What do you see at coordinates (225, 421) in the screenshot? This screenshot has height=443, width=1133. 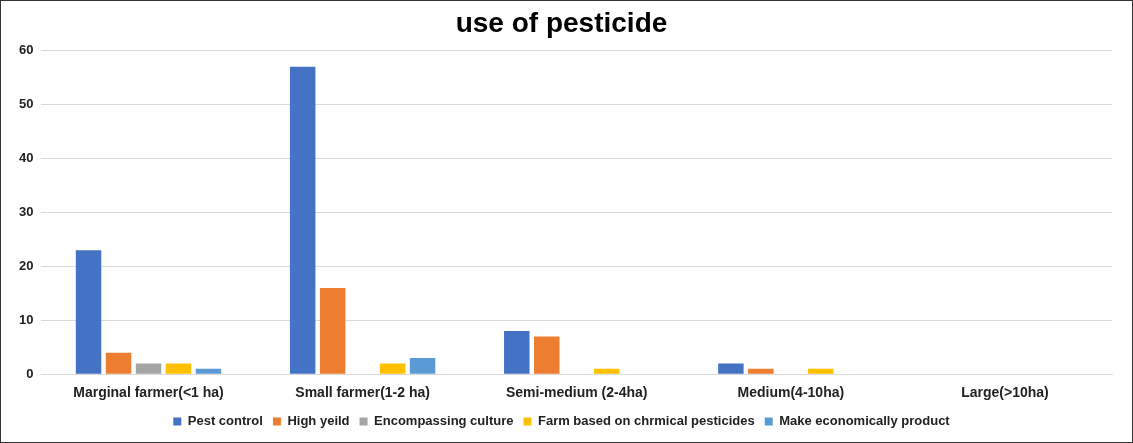 I see `legend-label: Pest control` at bounding box center [225, 421].